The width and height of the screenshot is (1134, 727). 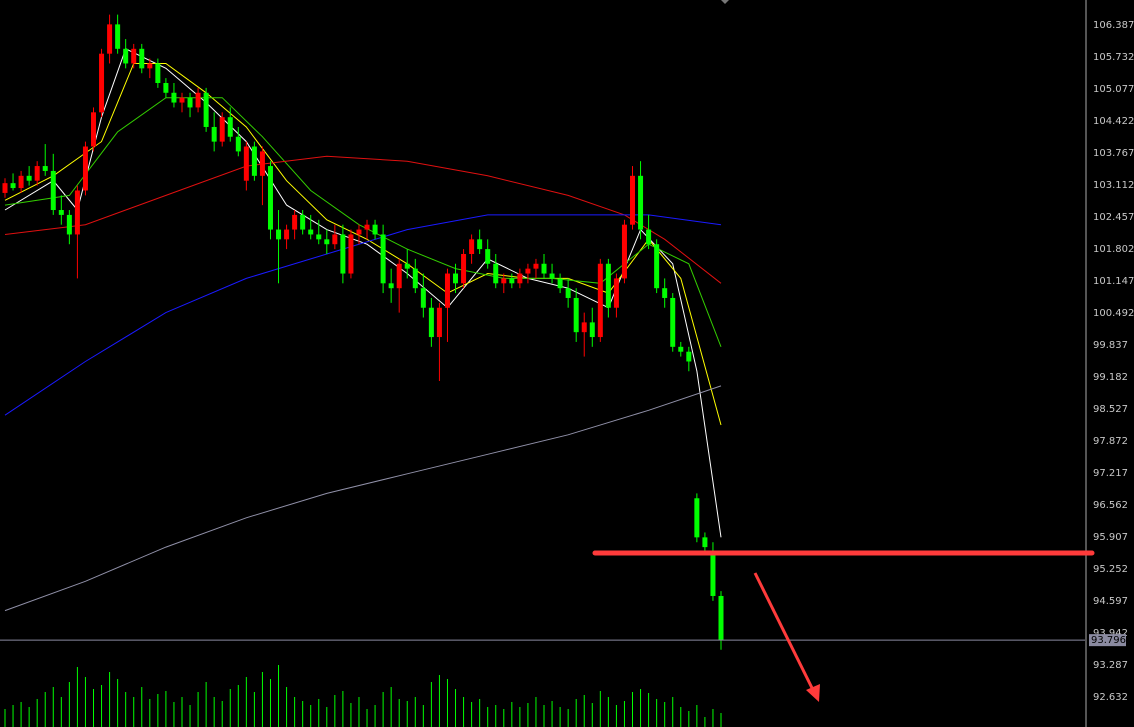 I want to click on y-tick-label: 105.732, so click(x=1113, y=57).